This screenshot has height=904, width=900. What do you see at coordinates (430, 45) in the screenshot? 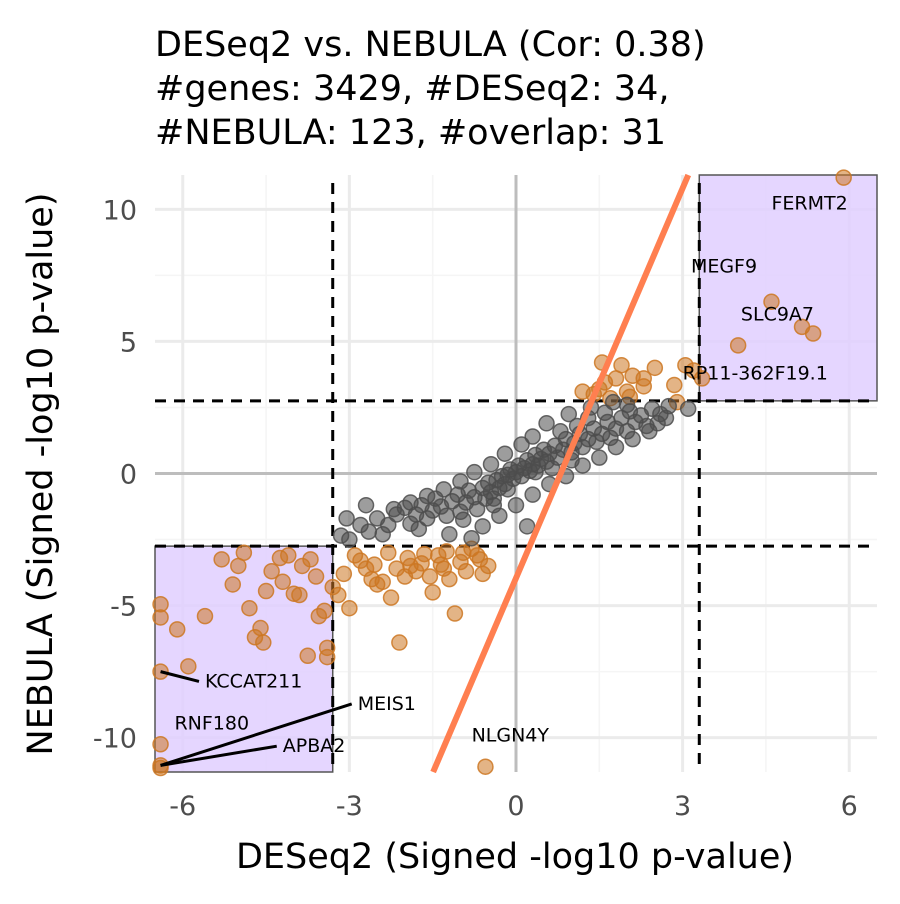
I see `title-line-1: DESeq2 vs. NEBULA (Cor: 0.38)` at bounding box center [430, 45].